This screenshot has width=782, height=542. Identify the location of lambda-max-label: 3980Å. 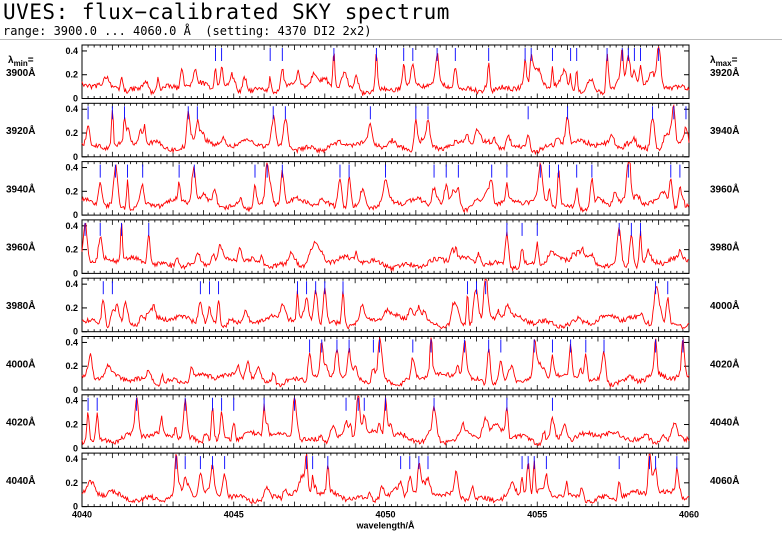
(724, 247).